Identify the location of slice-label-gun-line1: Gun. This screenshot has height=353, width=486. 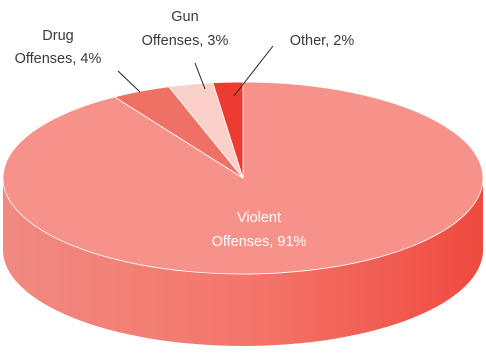
(184, 17).